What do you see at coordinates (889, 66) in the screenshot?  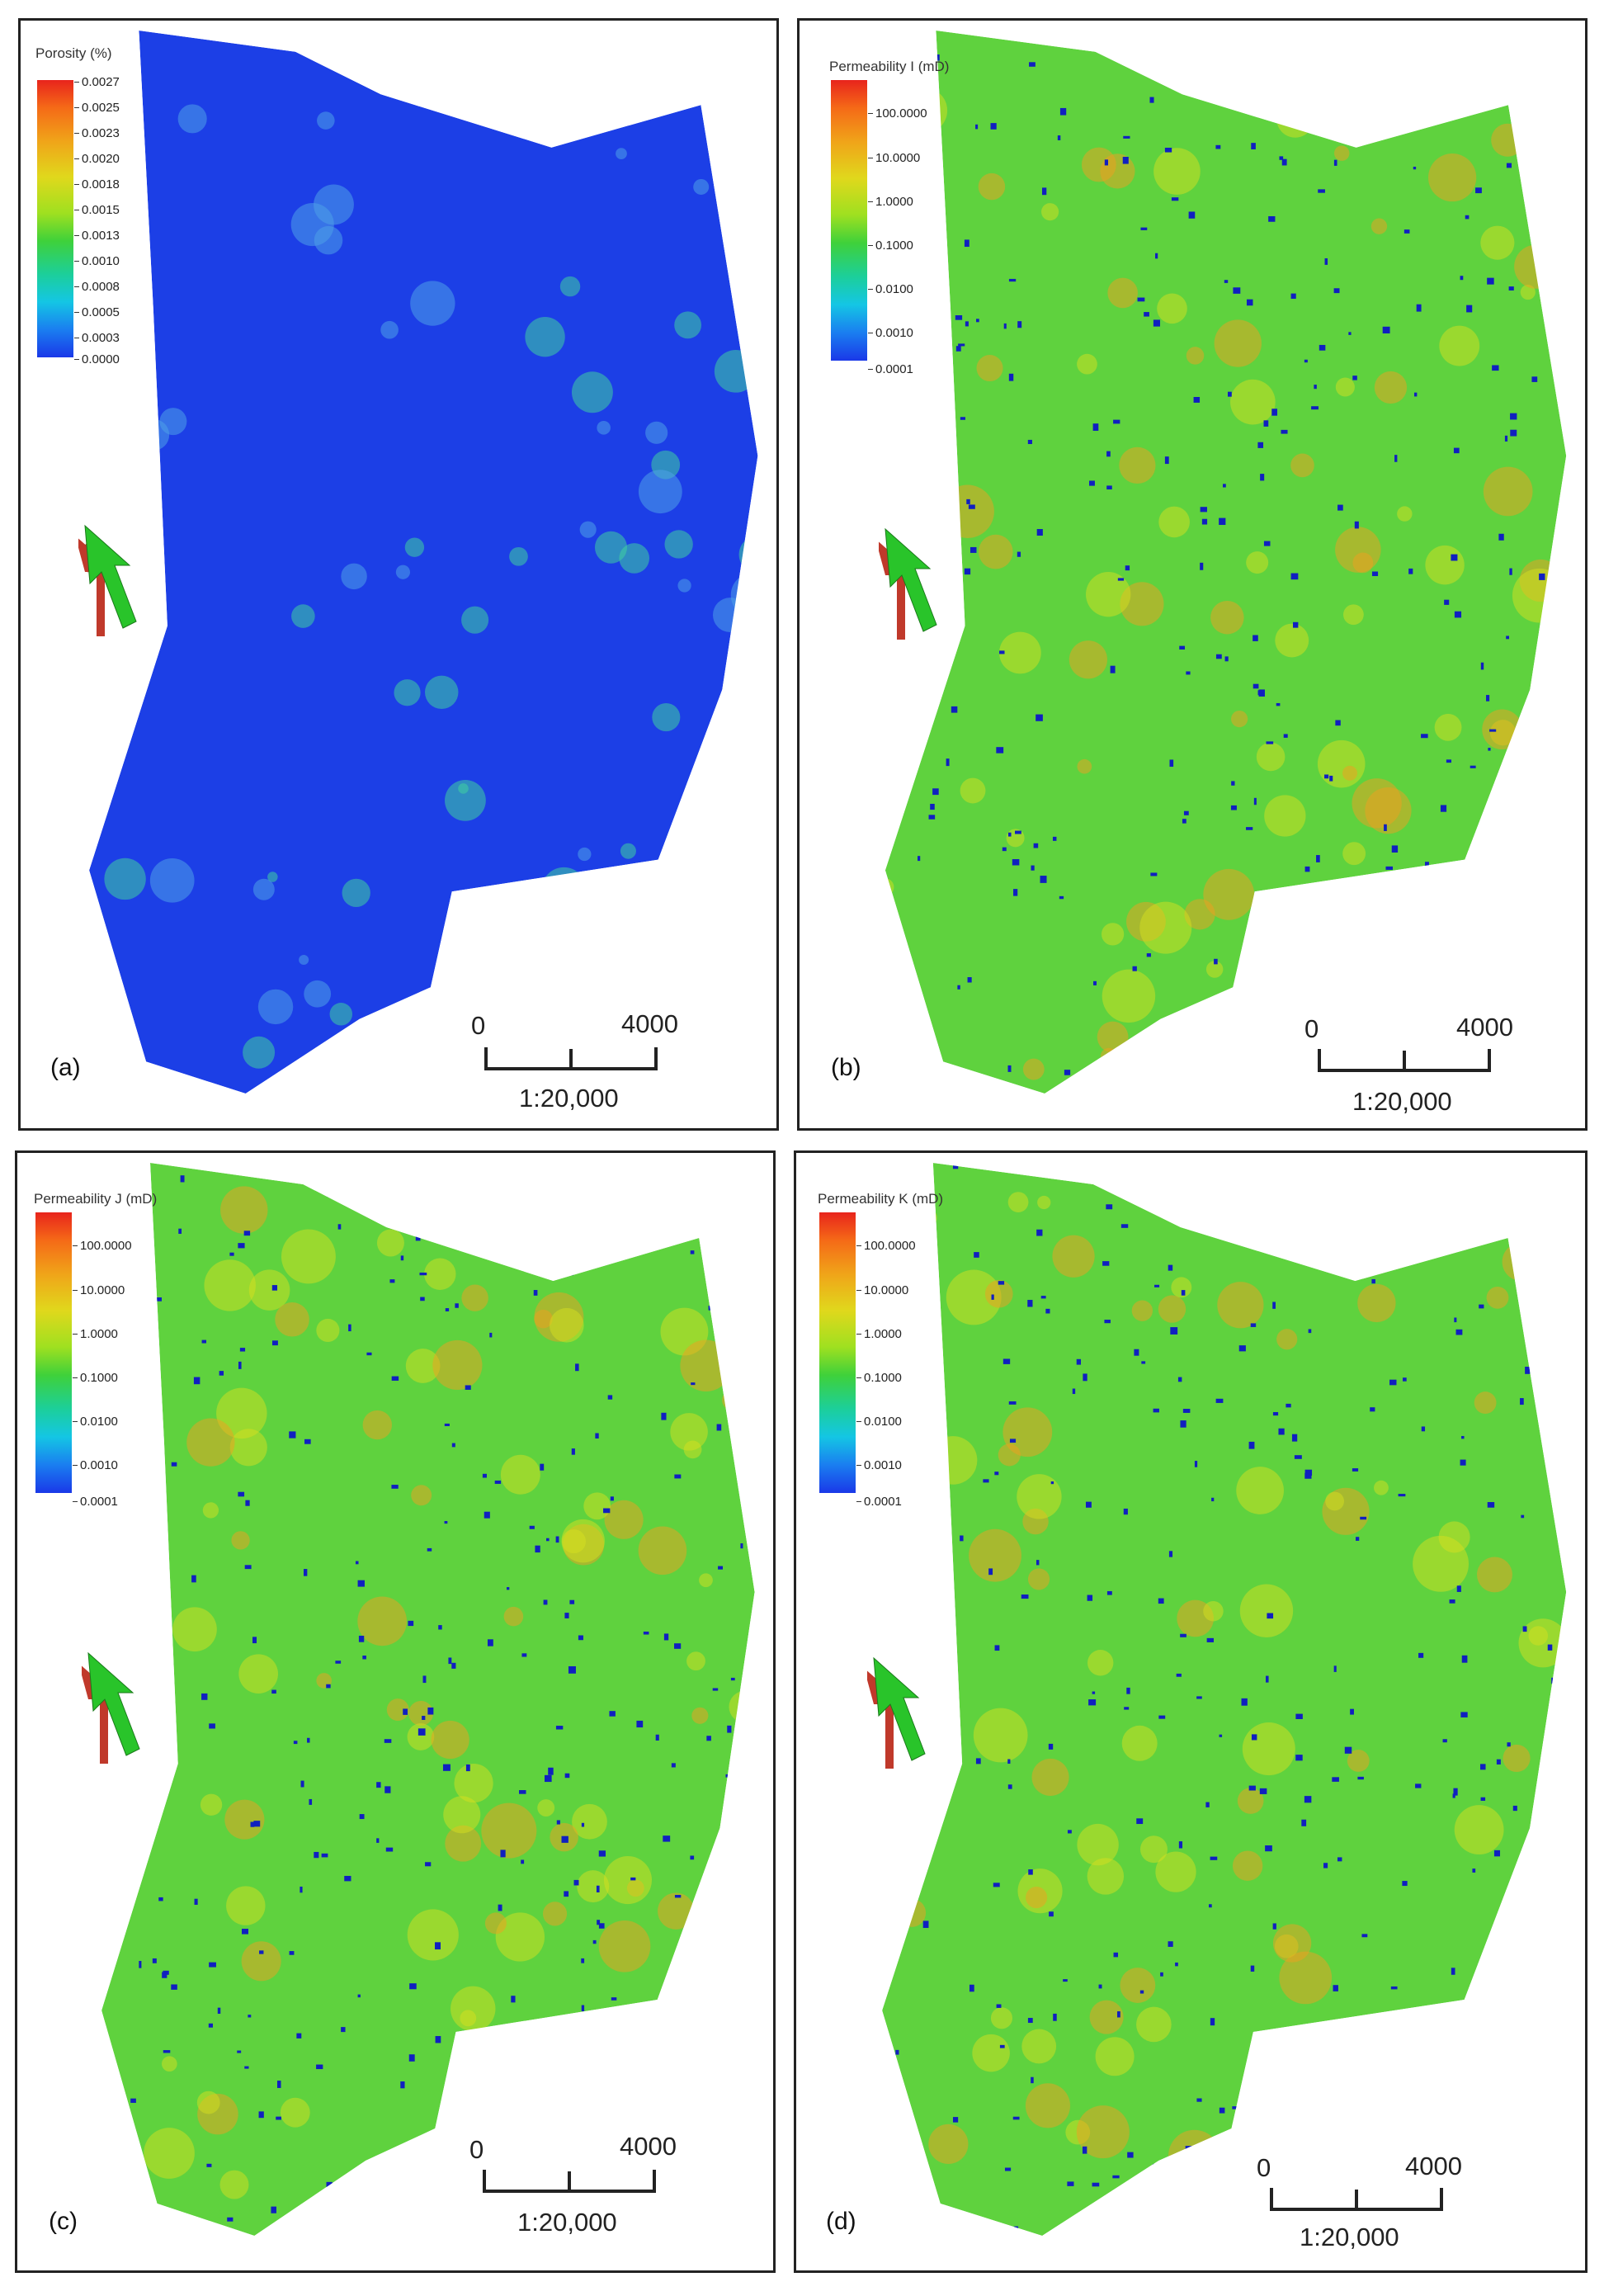 I see `legend-title: Permeability I (mD)` at bounding box center [889, 66].